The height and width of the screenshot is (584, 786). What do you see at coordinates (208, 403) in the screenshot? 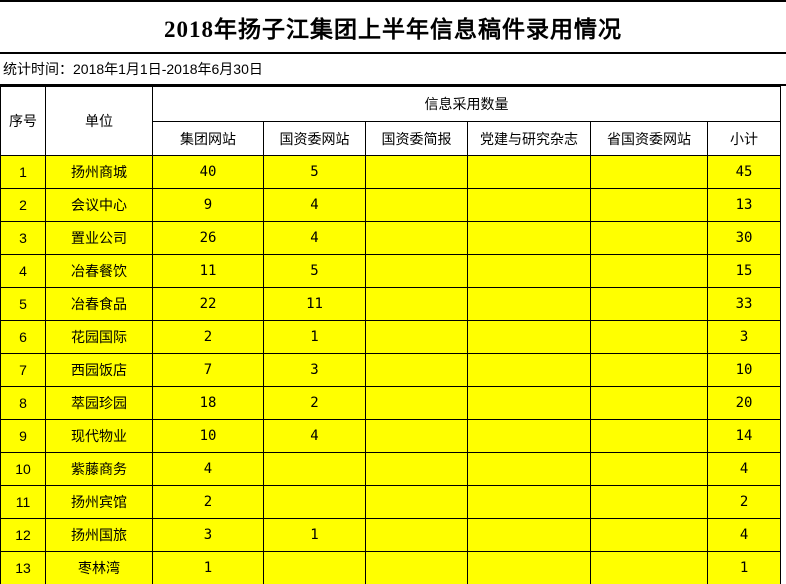
I see `value-cell-group-site: 18` at bounding box center [208, 403].